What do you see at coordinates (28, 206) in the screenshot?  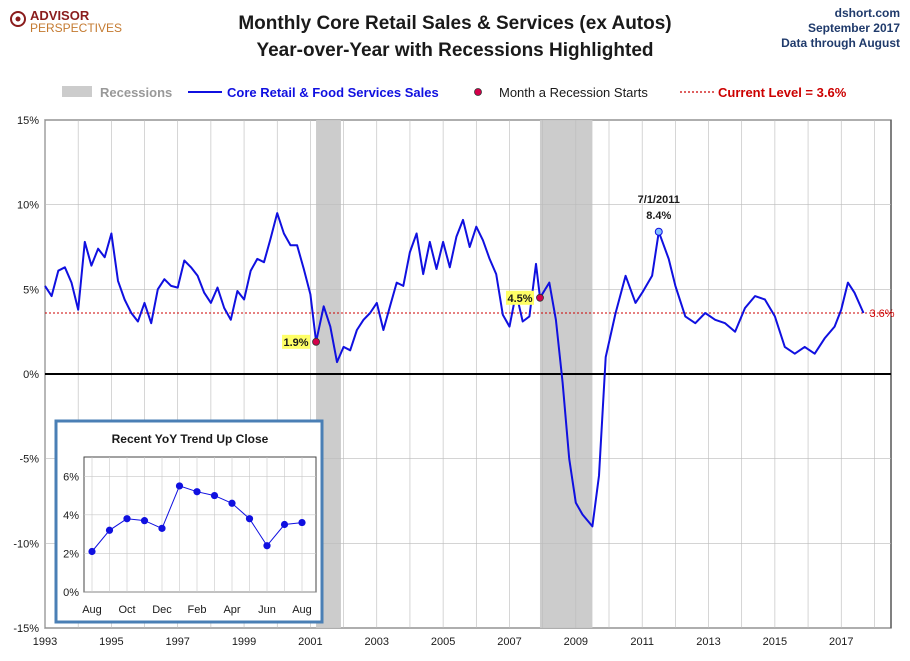 I see `y-tick-label: 10%` at bounding box center [28, 206].